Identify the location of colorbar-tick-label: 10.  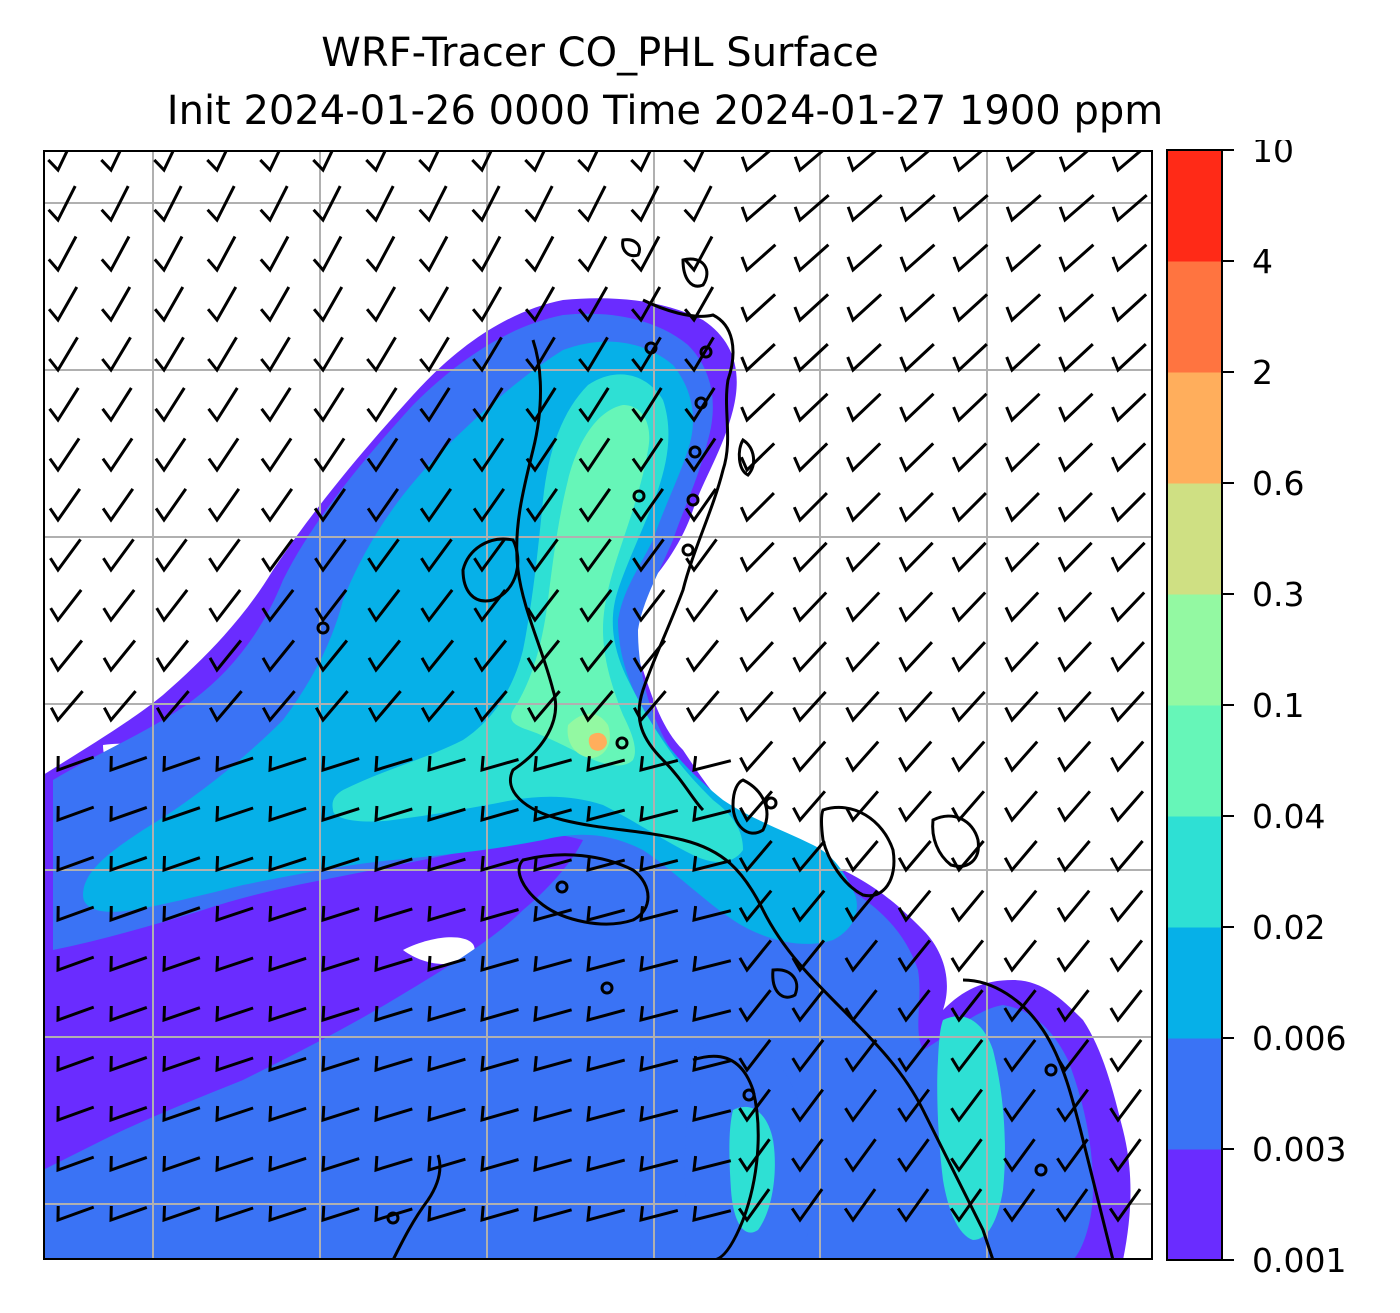
(1273, 155).